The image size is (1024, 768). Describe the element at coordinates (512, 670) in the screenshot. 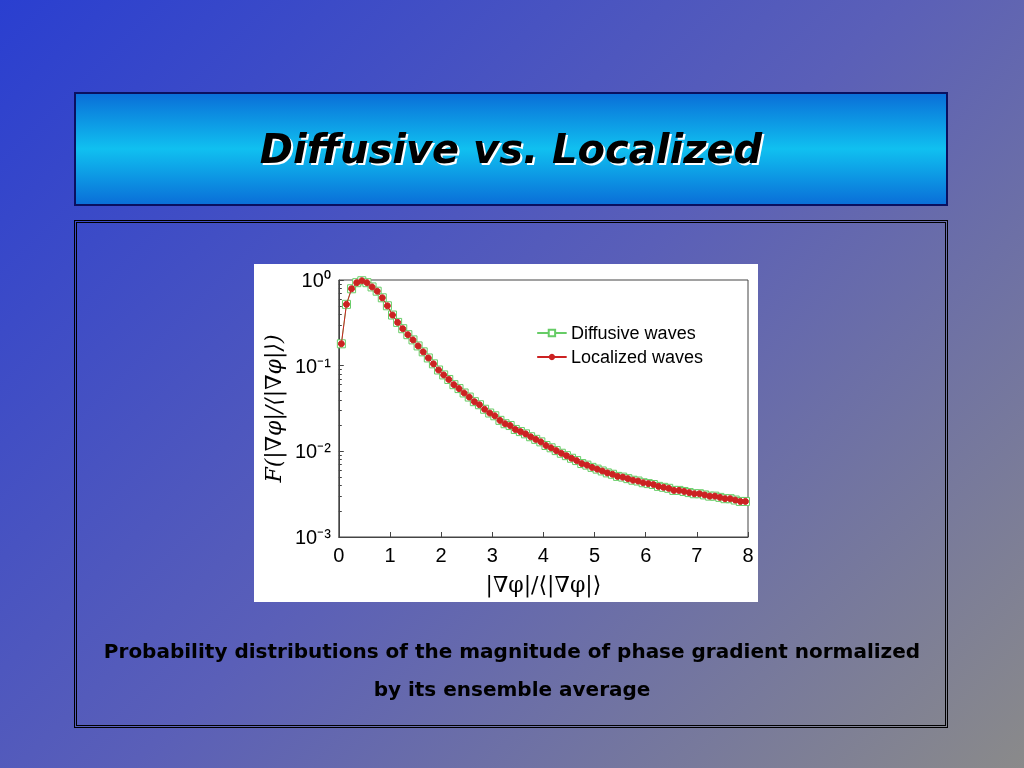

I see `text: Probability distributions of the magnitude of phase gradient normalized by its ensemble average` at that location.